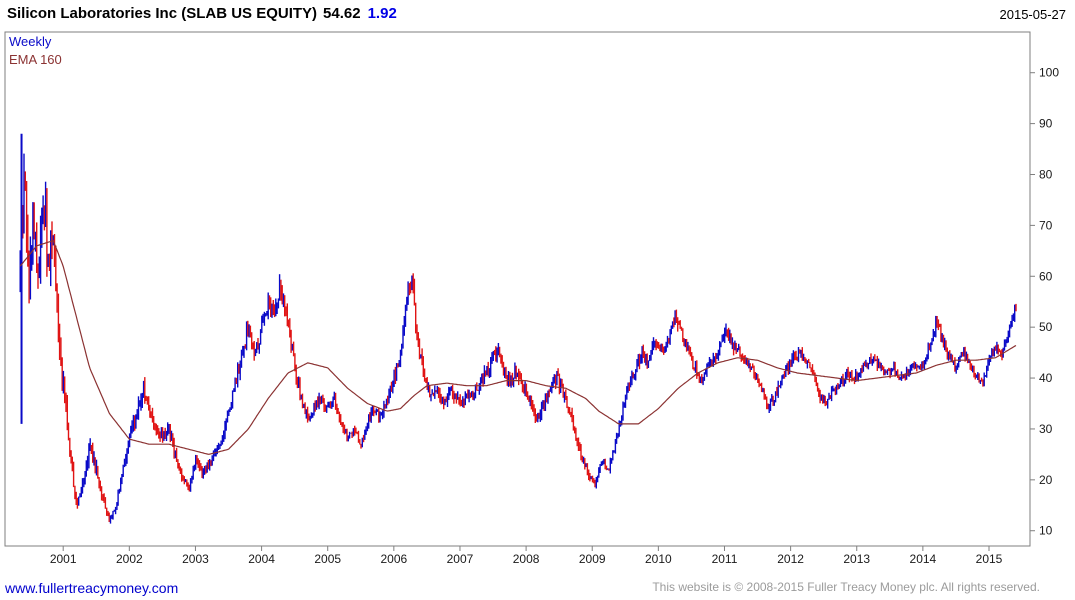 The image size is (1075, 600). I want to click on x-tick-label: 2012, so click(790, 559).